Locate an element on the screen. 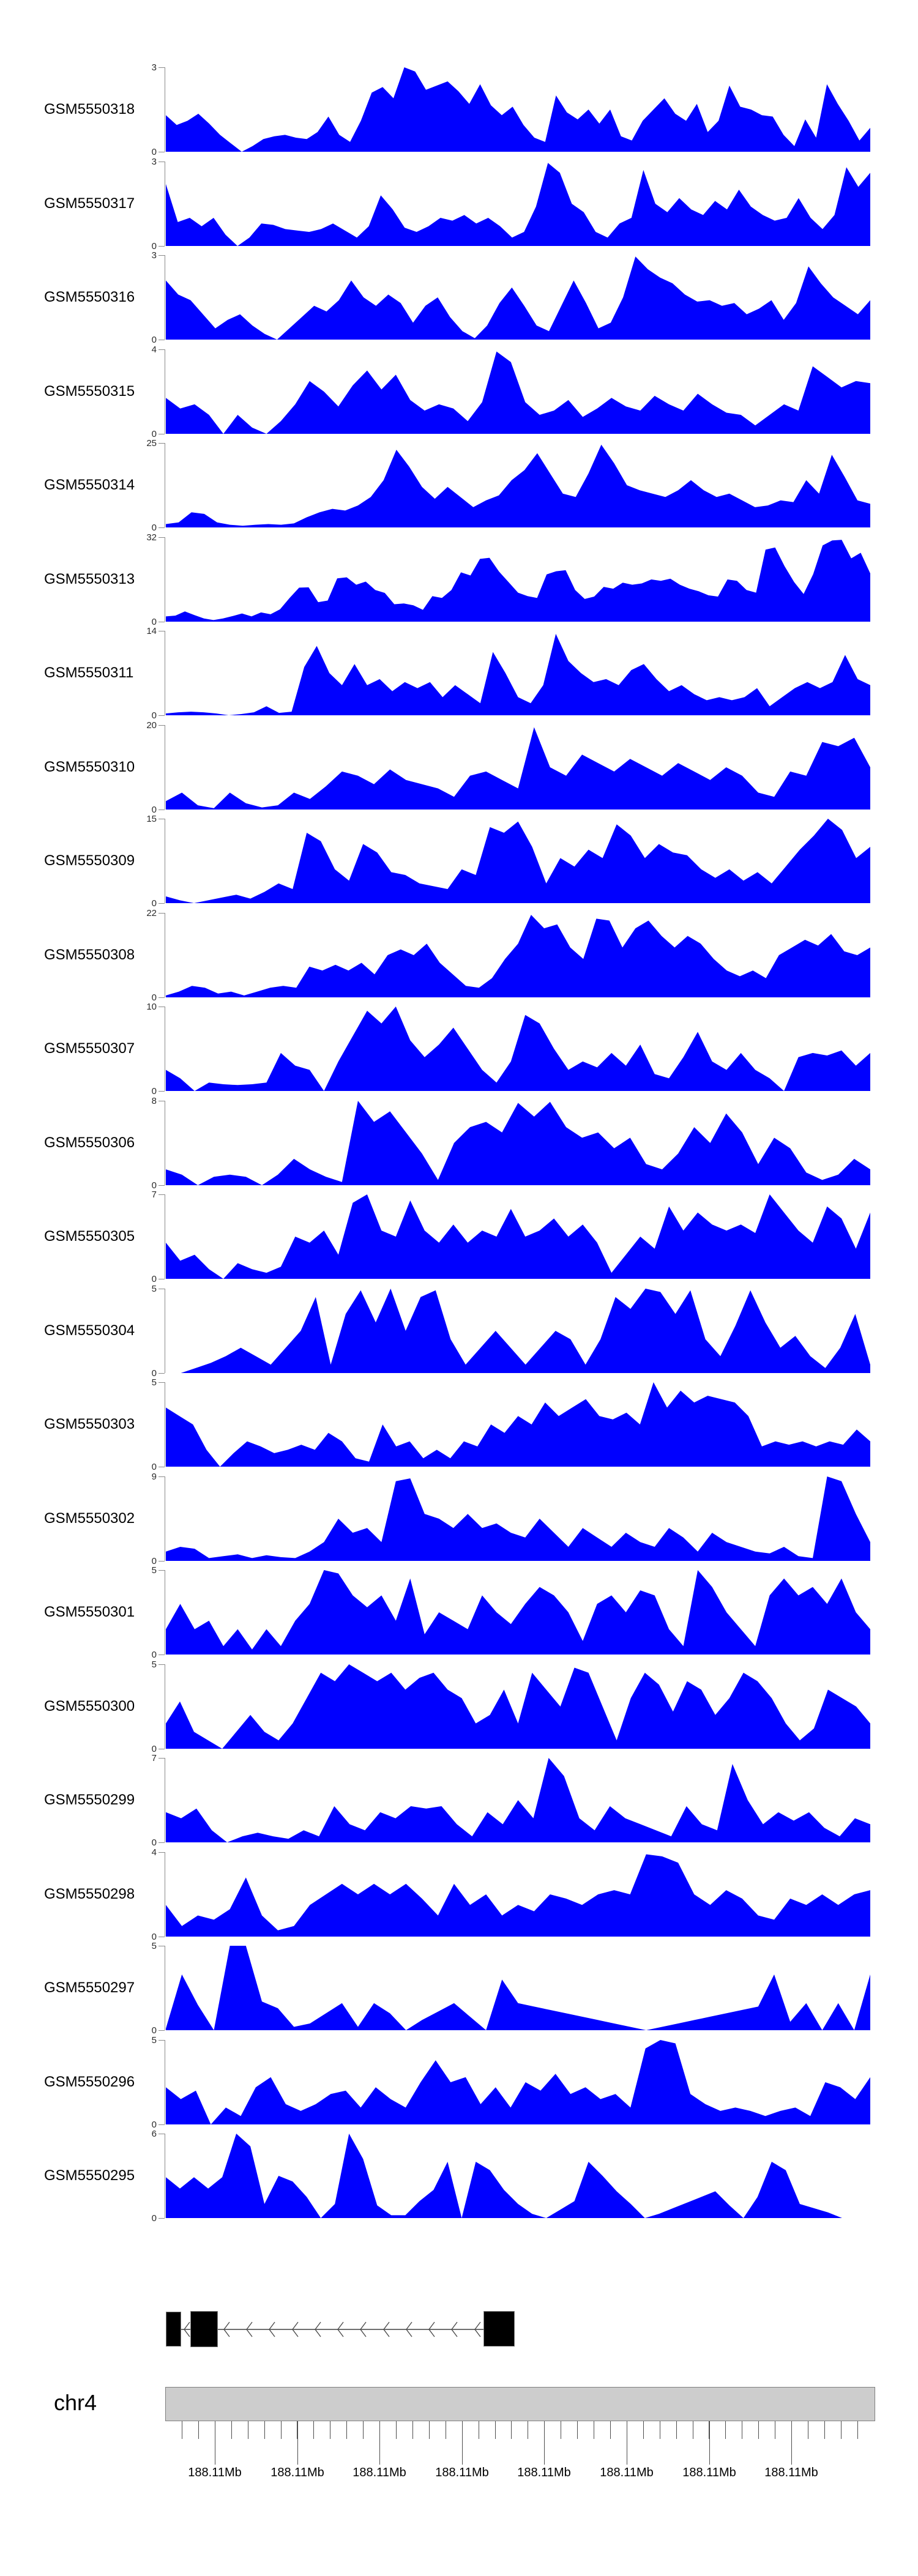  track-label: GSM5550298 is located at coordinates (89, 1893).